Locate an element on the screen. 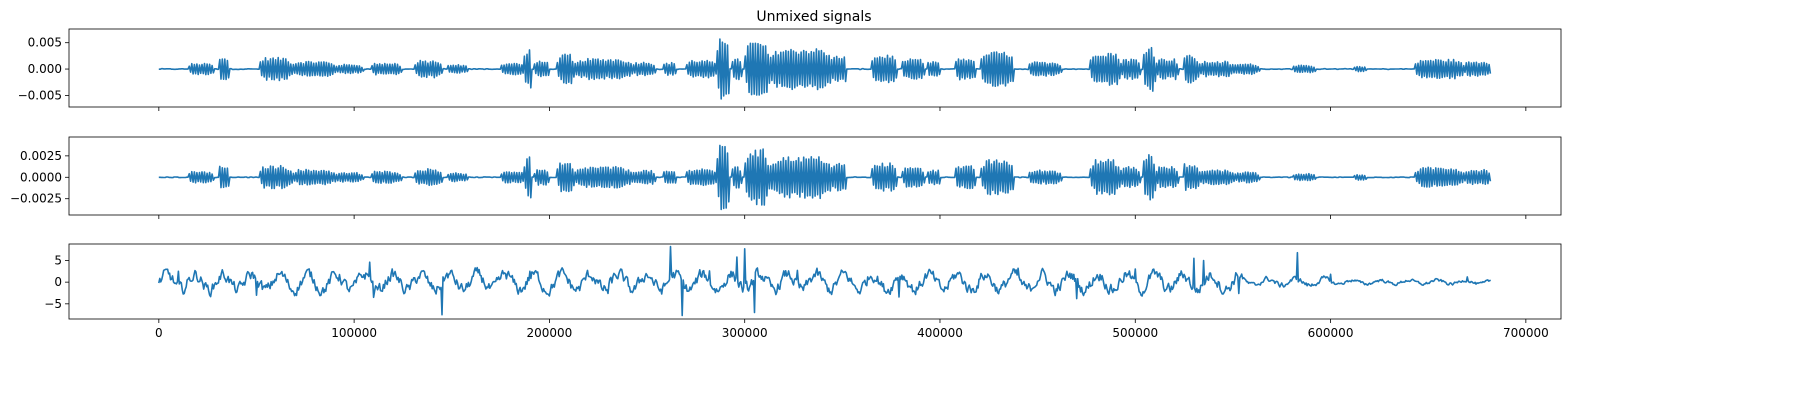  x-tick-label: 600000 is located at coordinates (1331, 333).